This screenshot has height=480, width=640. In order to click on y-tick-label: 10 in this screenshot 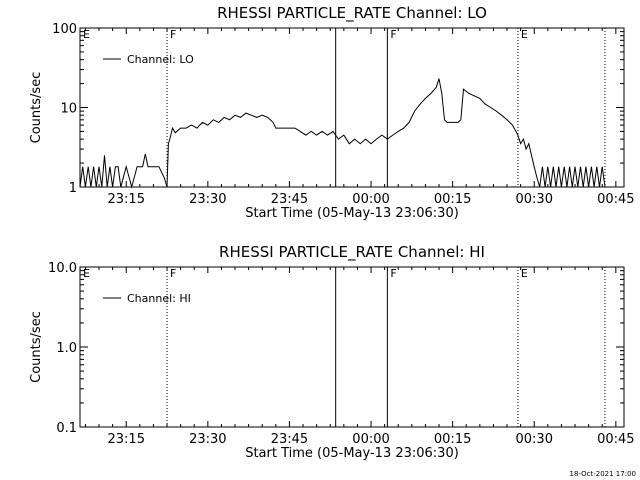, I will do `click(68, 109)`.